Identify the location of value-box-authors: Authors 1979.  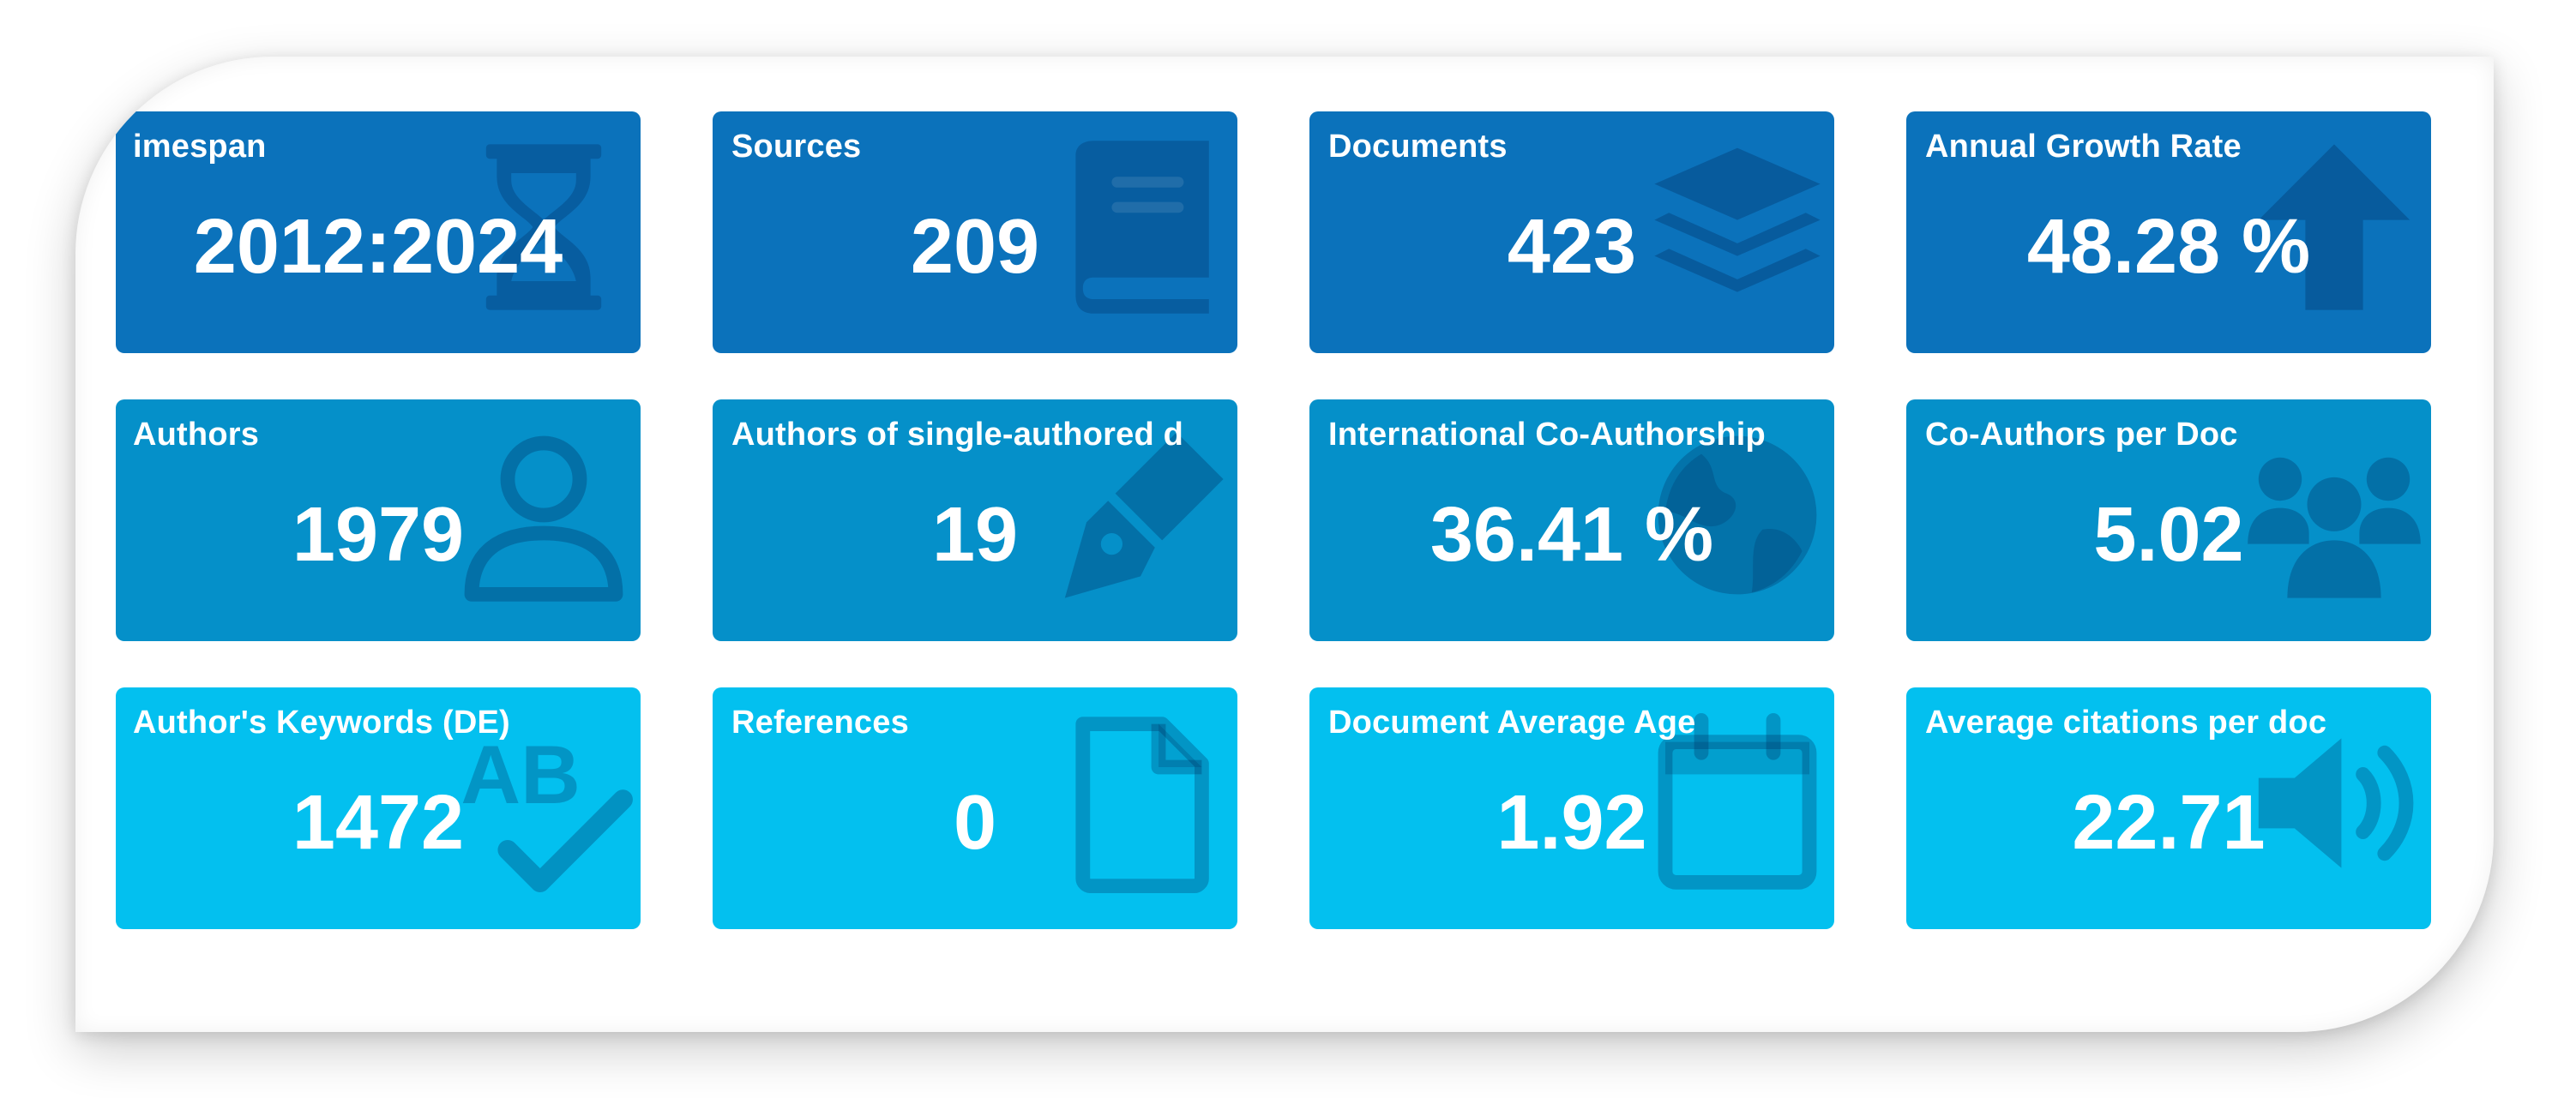
(378, 520).